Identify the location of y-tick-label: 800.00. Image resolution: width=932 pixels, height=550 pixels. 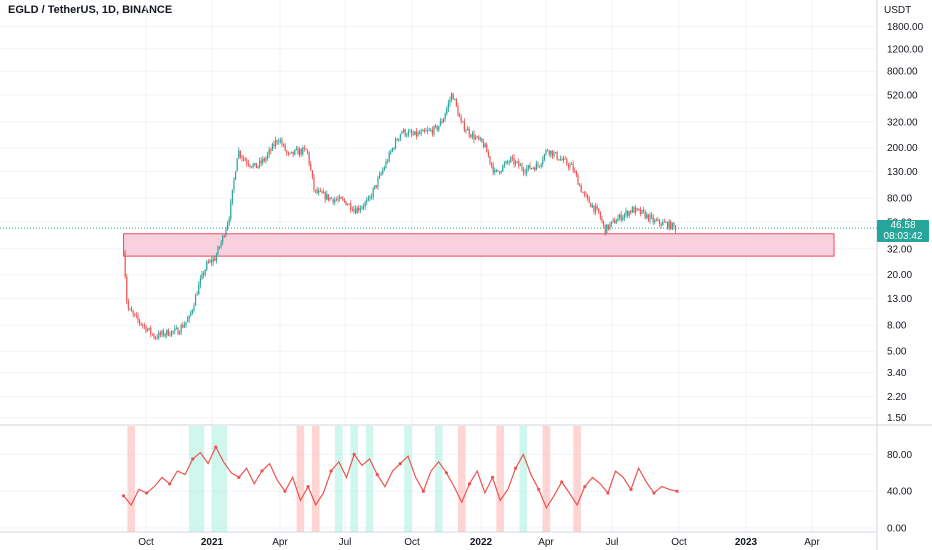
(902, 72).